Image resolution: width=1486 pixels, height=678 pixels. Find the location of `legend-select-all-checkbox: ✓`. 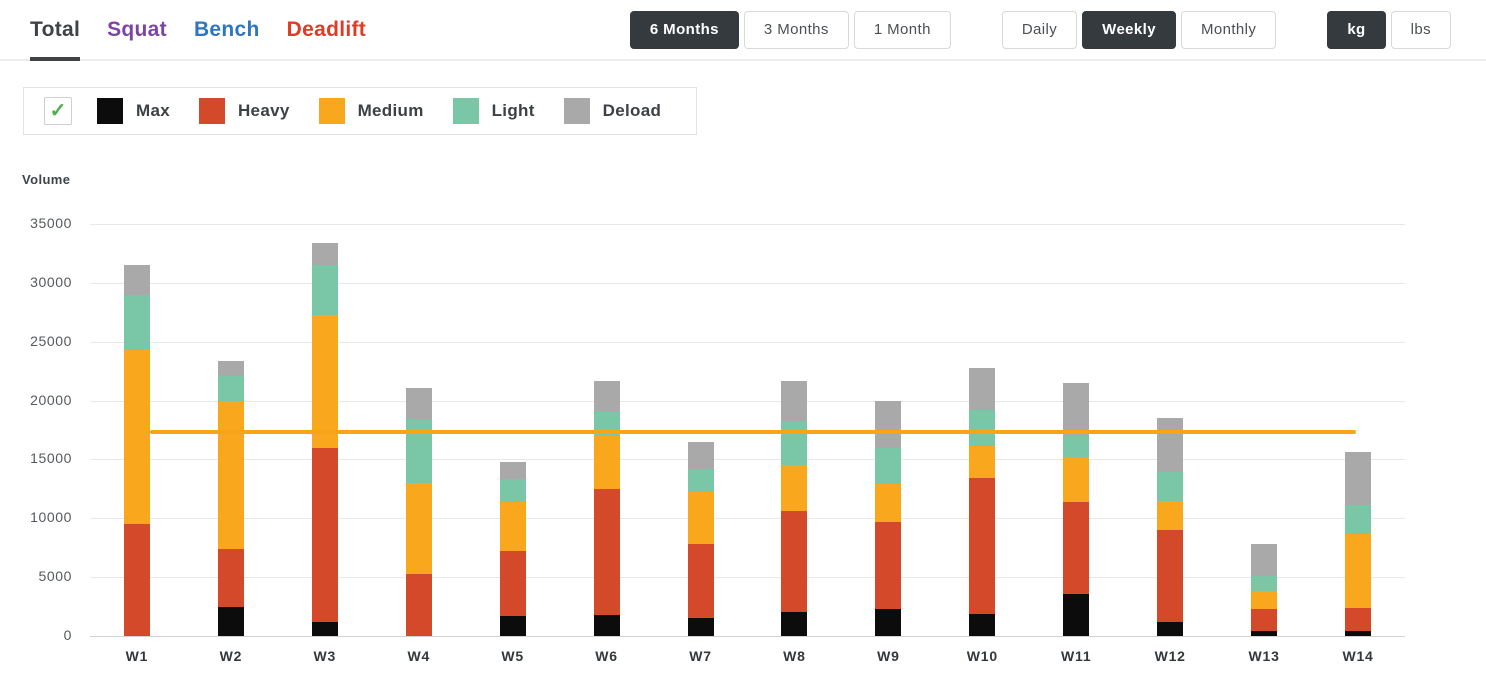

legend-select-all-checkbox: ✓ is located at coordinates (58, 111).